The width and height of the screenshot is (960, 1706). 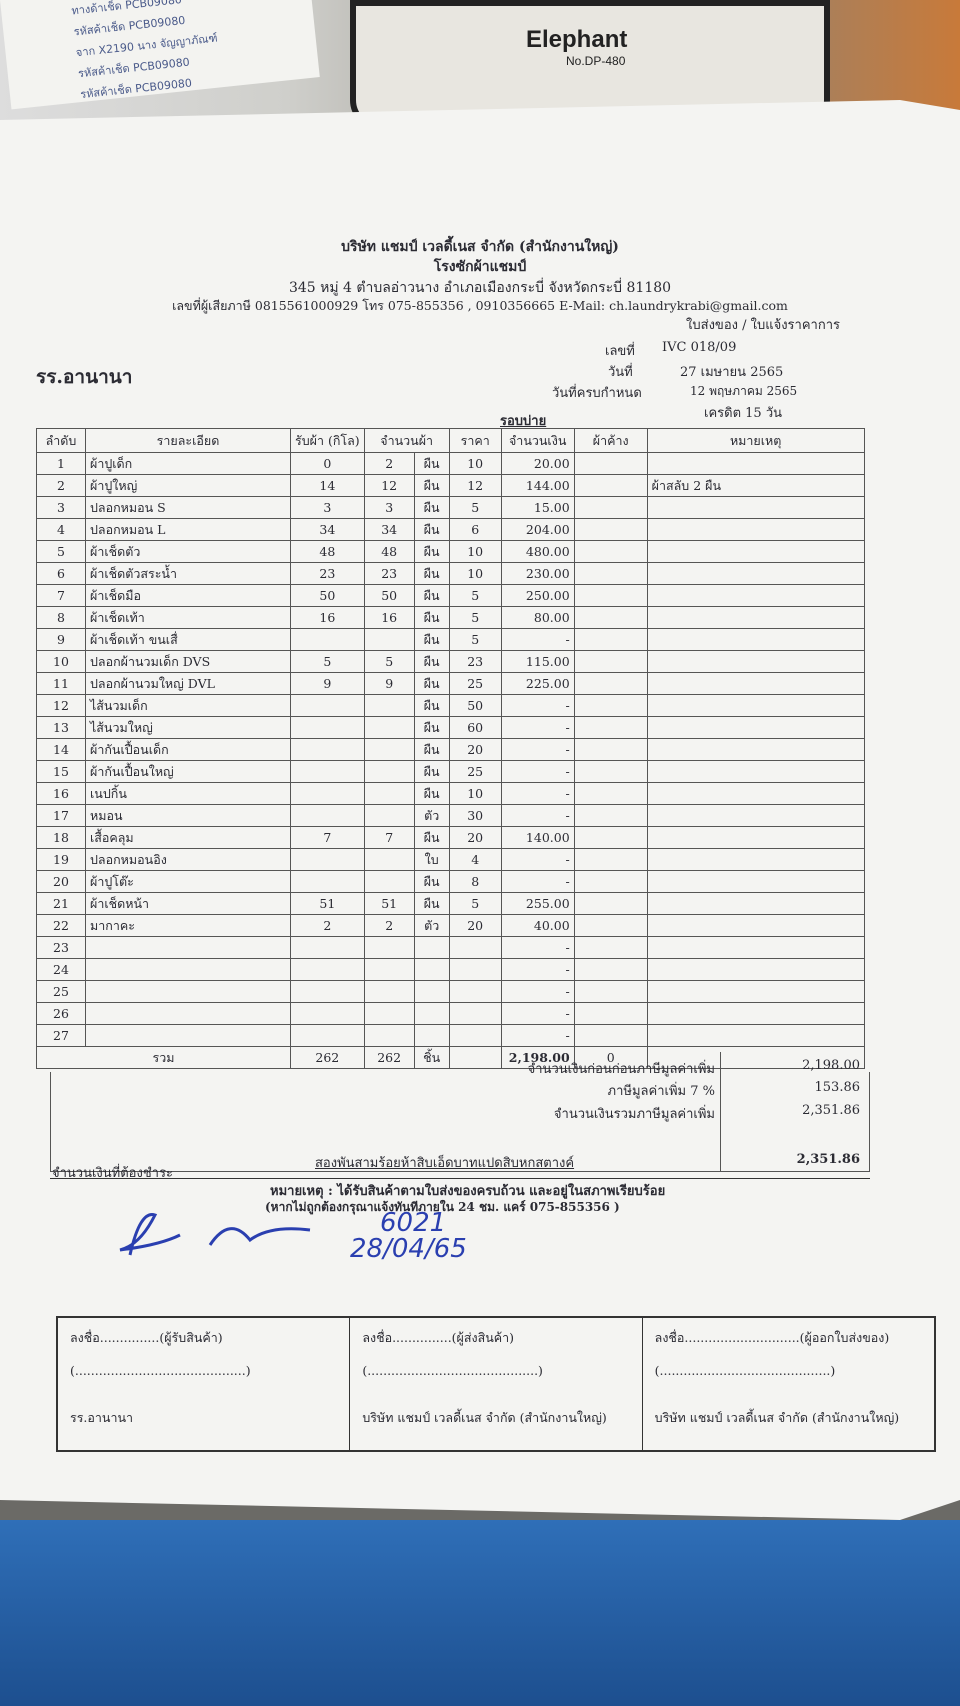 What do you see at coordinates (620, 372) in the screenshot?
I see `date-label: วันที่` at bounding box center [620, 372].